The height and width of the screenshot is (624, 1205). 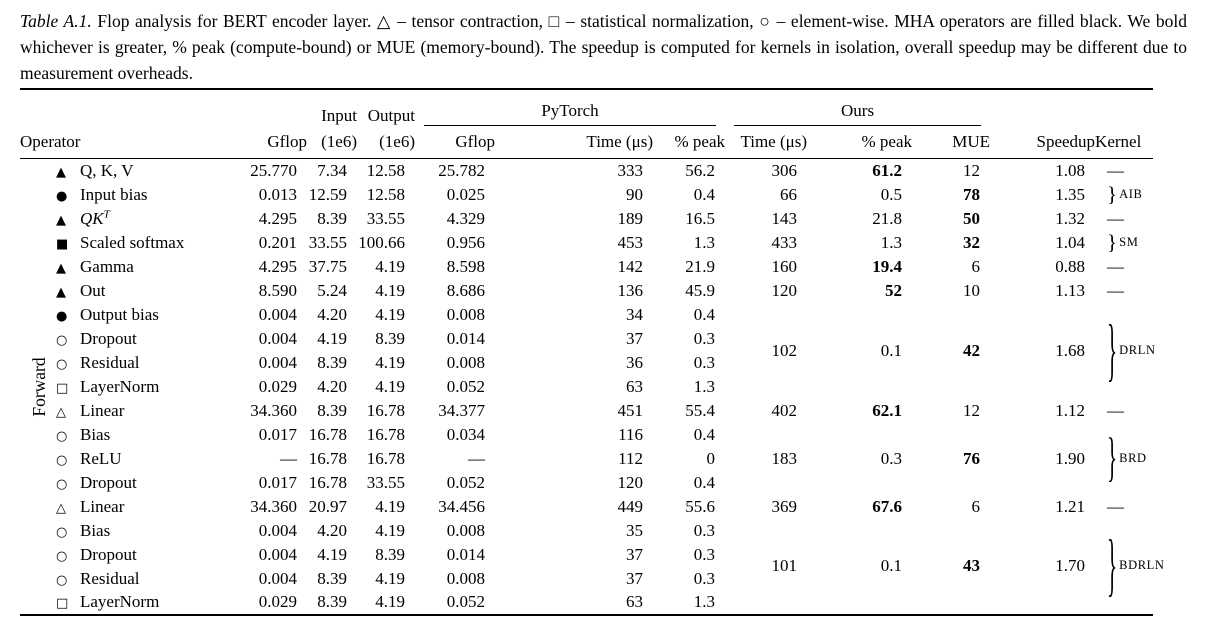 I want to click on operator-cell: □ LayerNorm, so click(x=127, y=387).